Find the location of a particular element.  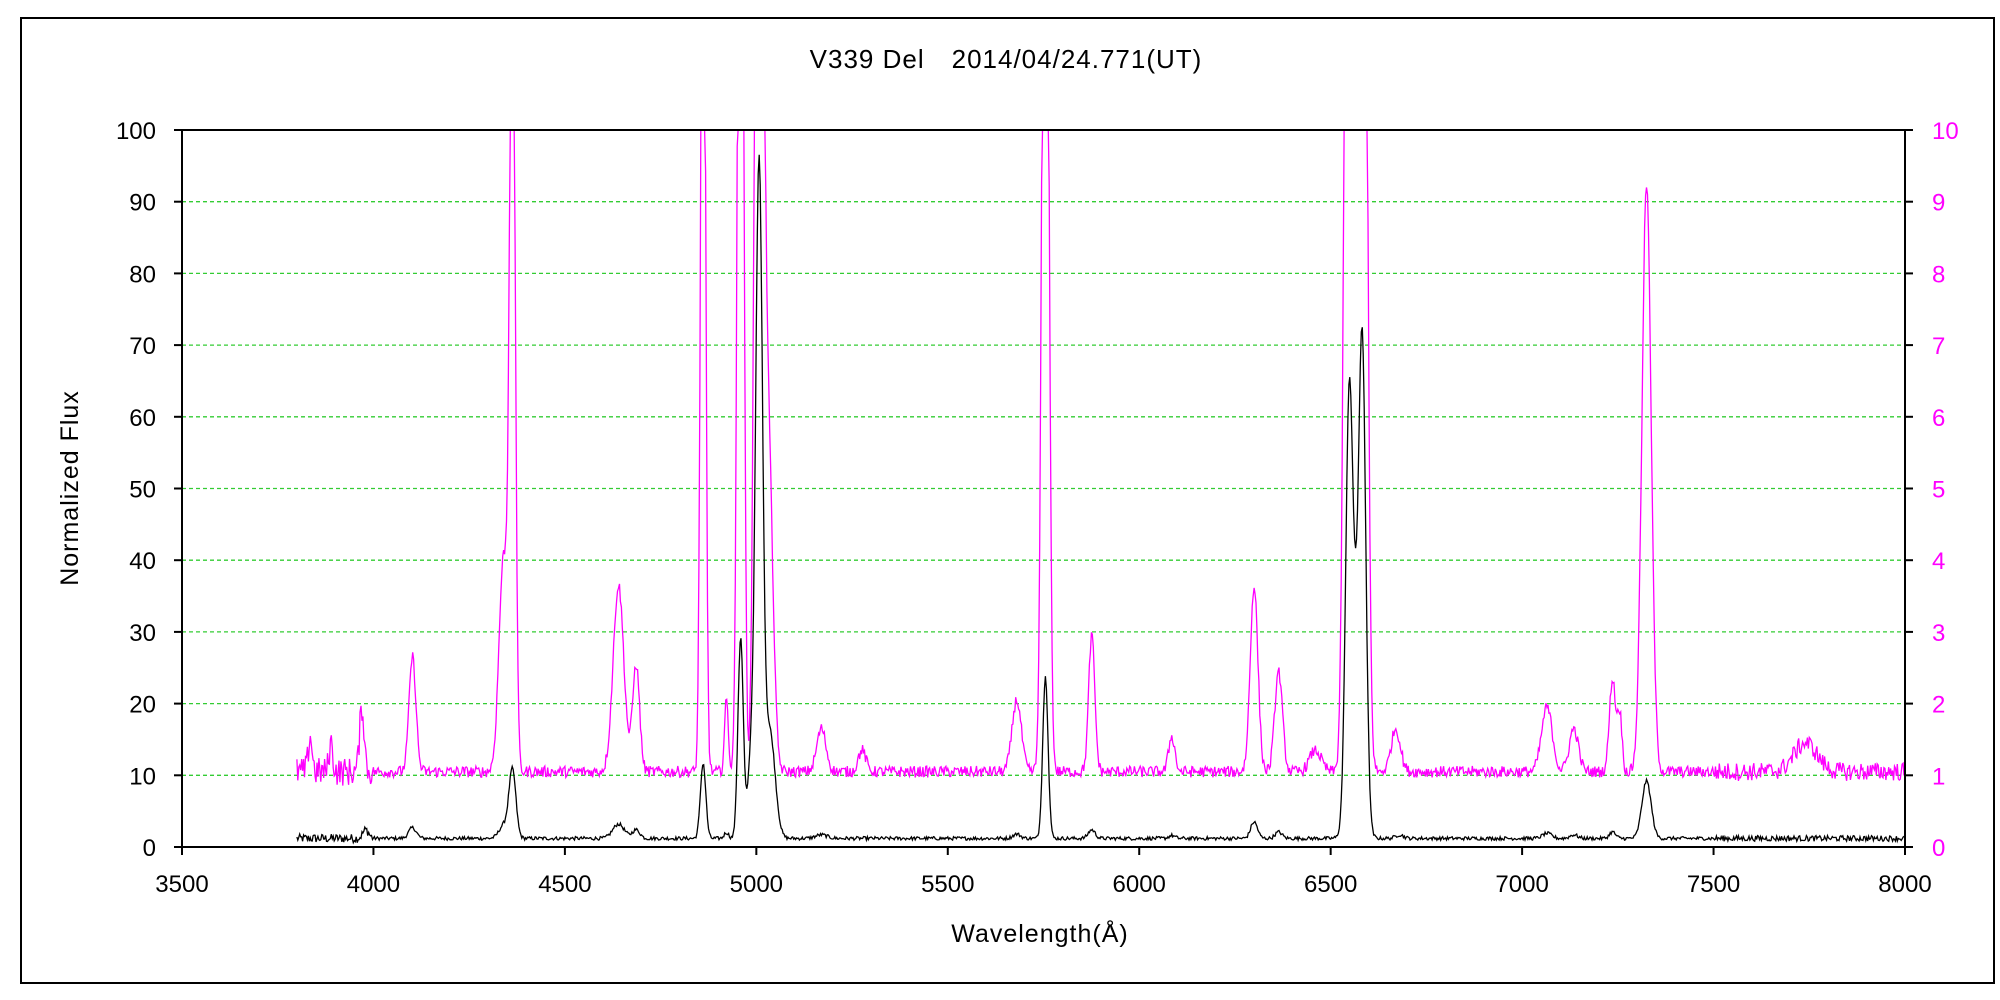

y2-tick-label: 7 is located at coordinates (1938, 346).